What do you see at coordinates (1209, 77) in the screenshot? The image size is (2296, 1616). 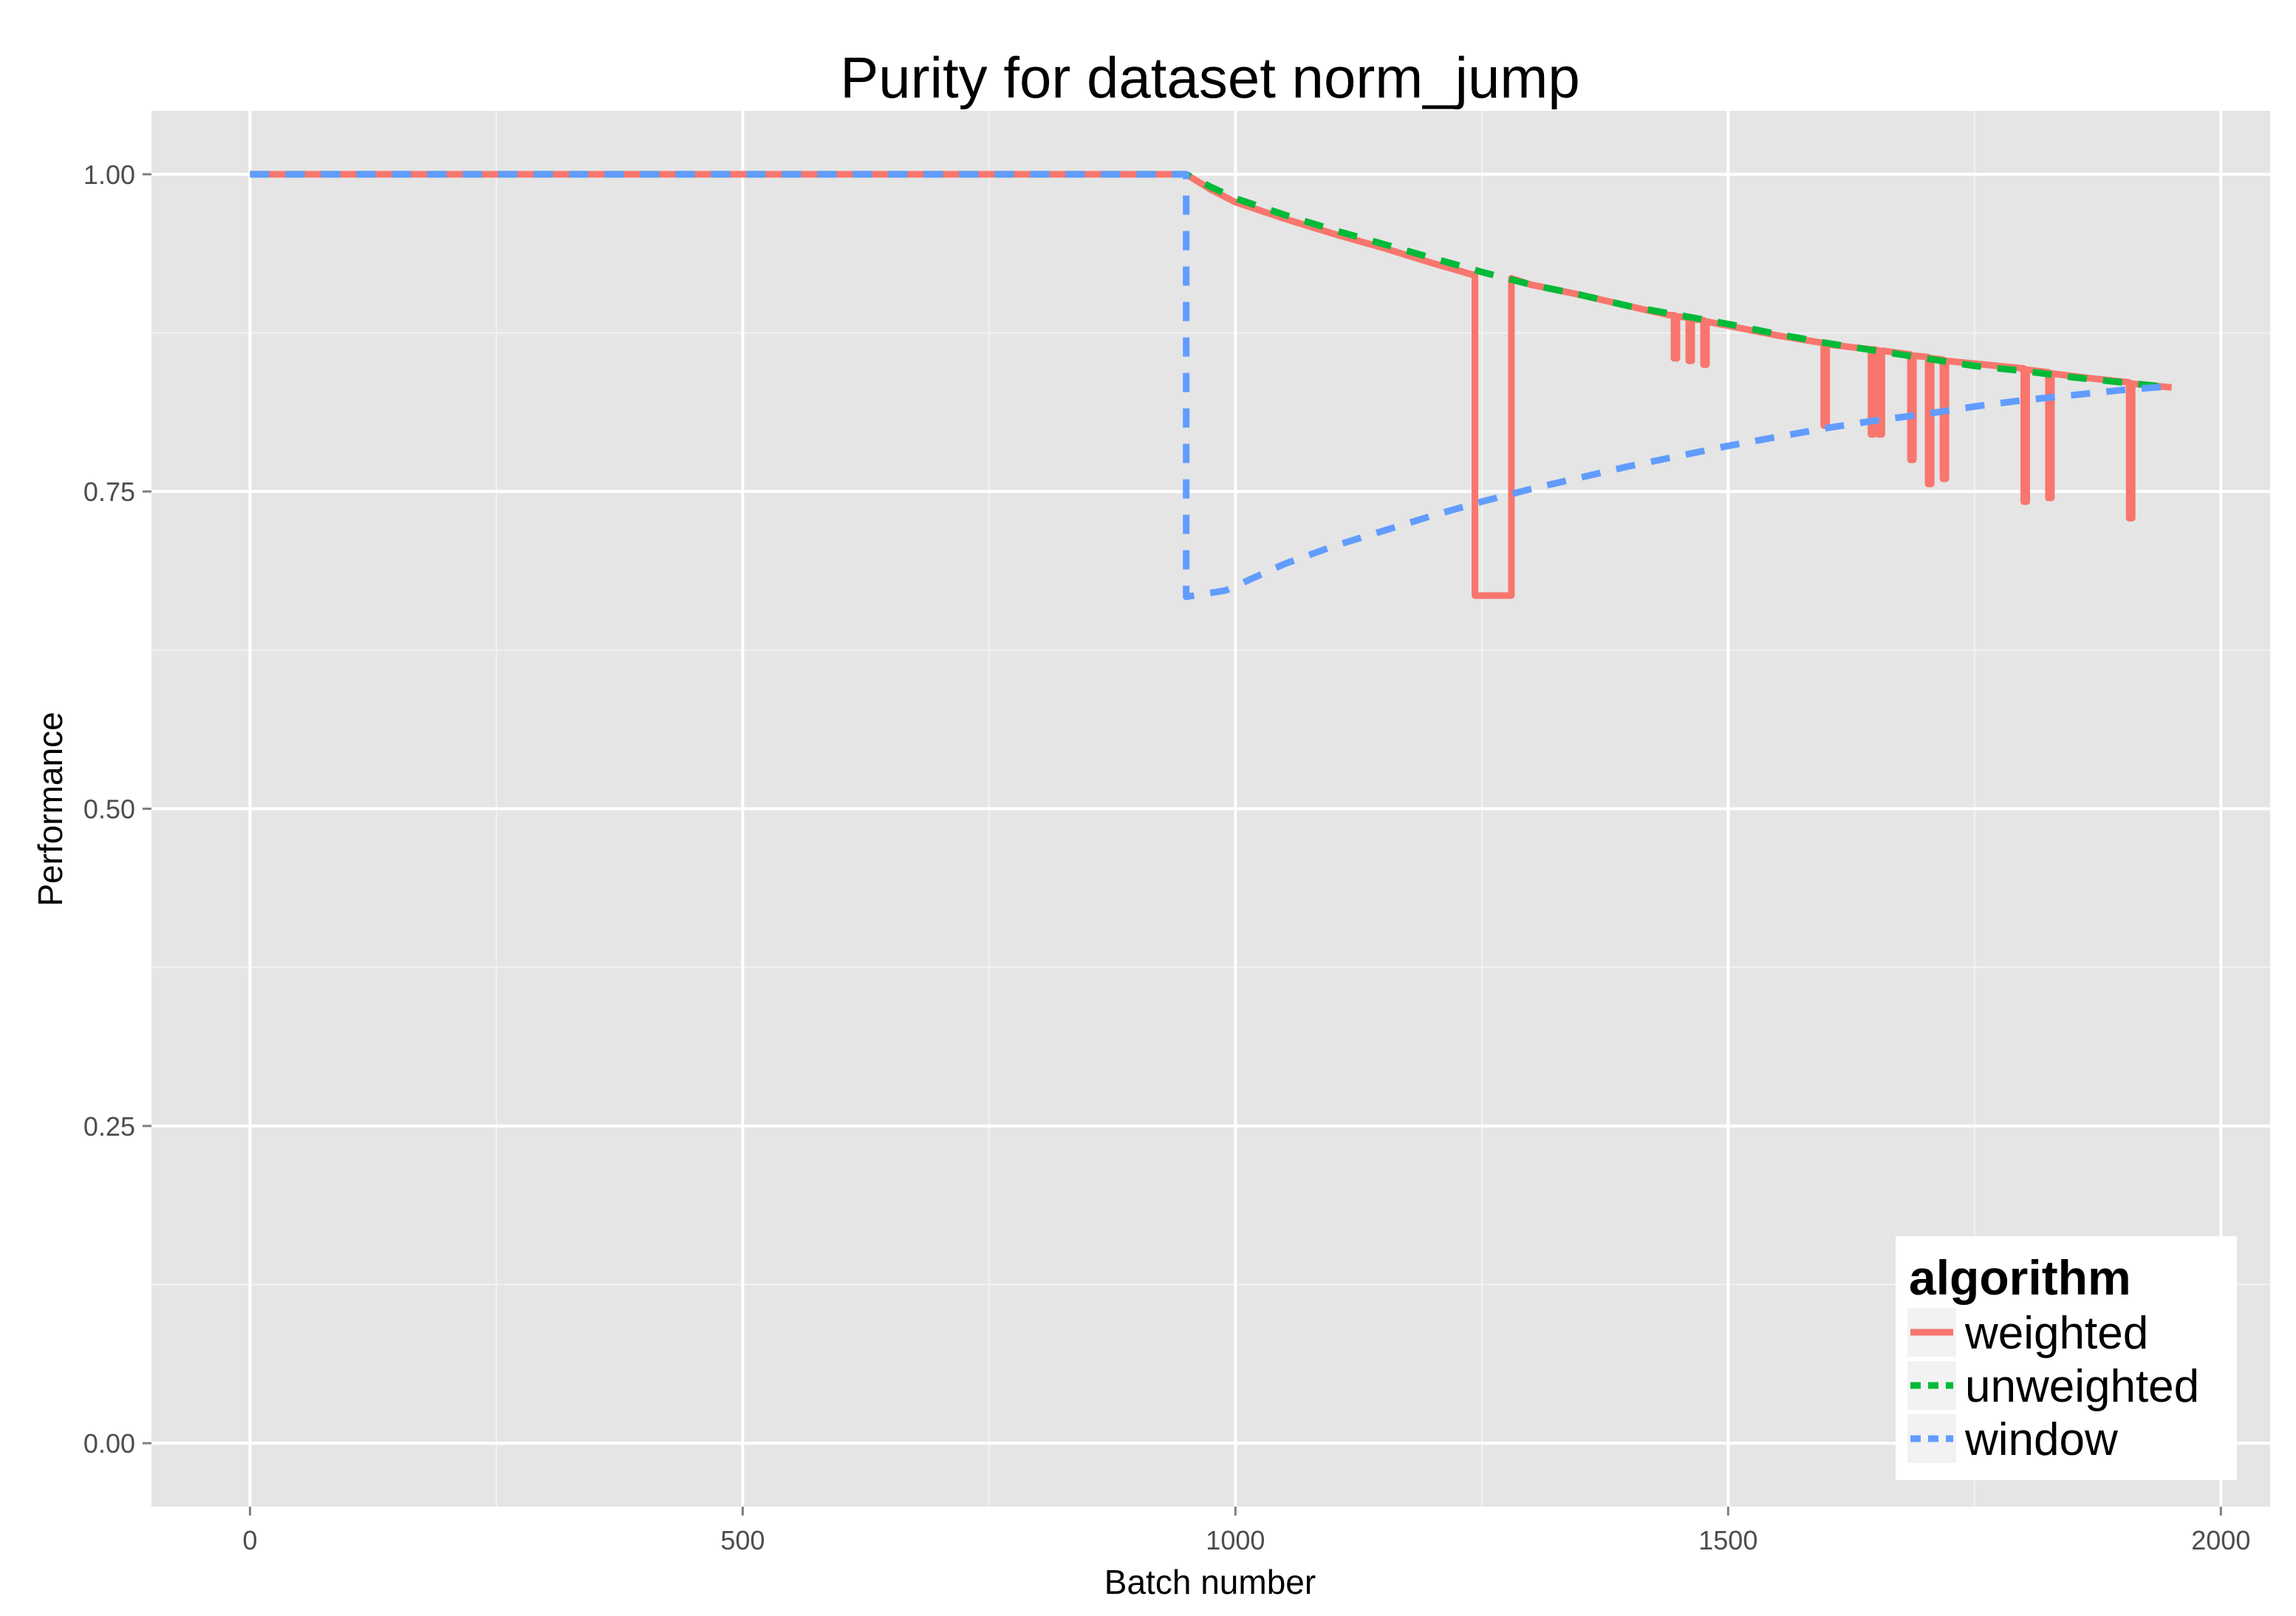 I see `chart-title: Purity for dataset norm_jump` at bounding box center [1209, 77].